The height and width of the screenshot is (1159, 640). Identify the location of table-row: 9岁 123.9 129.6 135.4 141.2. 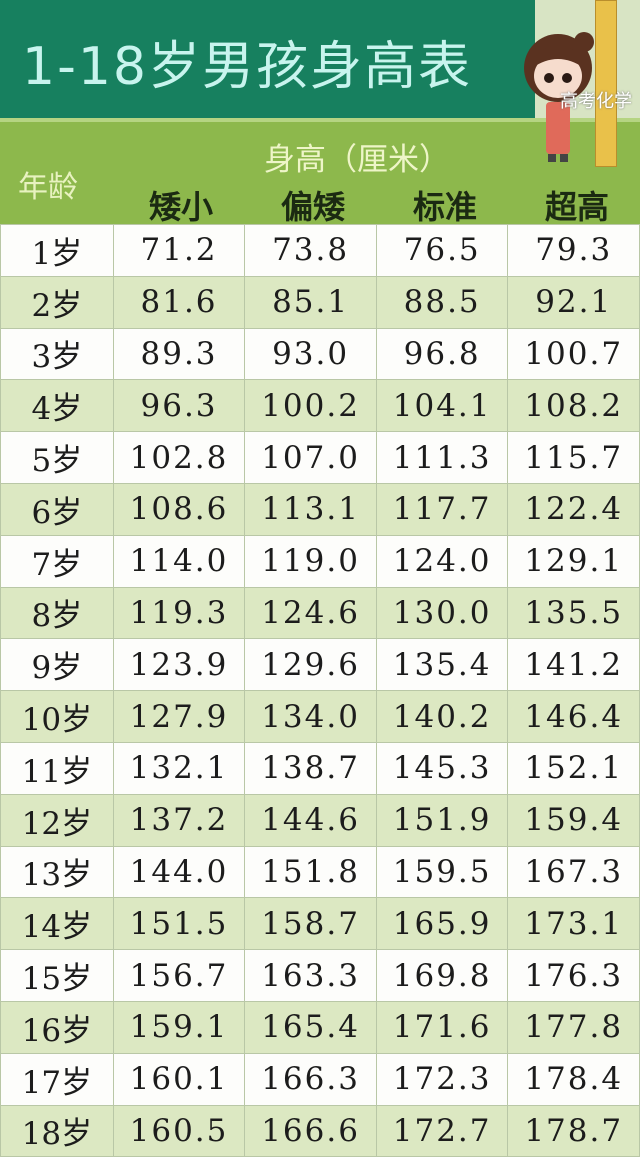
(320, 665).